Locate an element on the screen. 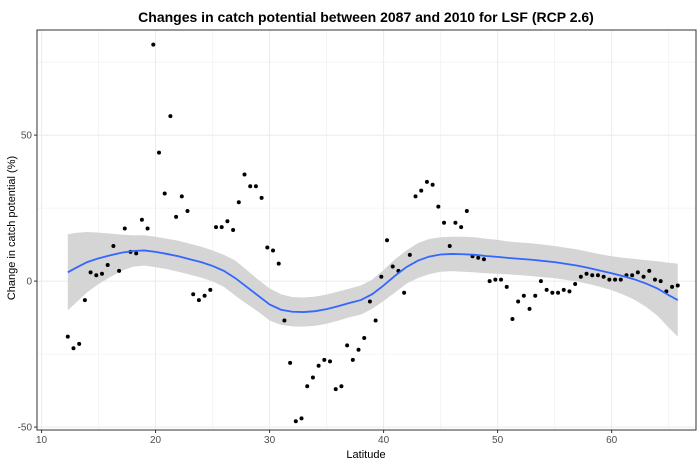  y-axis-title: Change in catch potential (%) is located at coordinates (12, 228).